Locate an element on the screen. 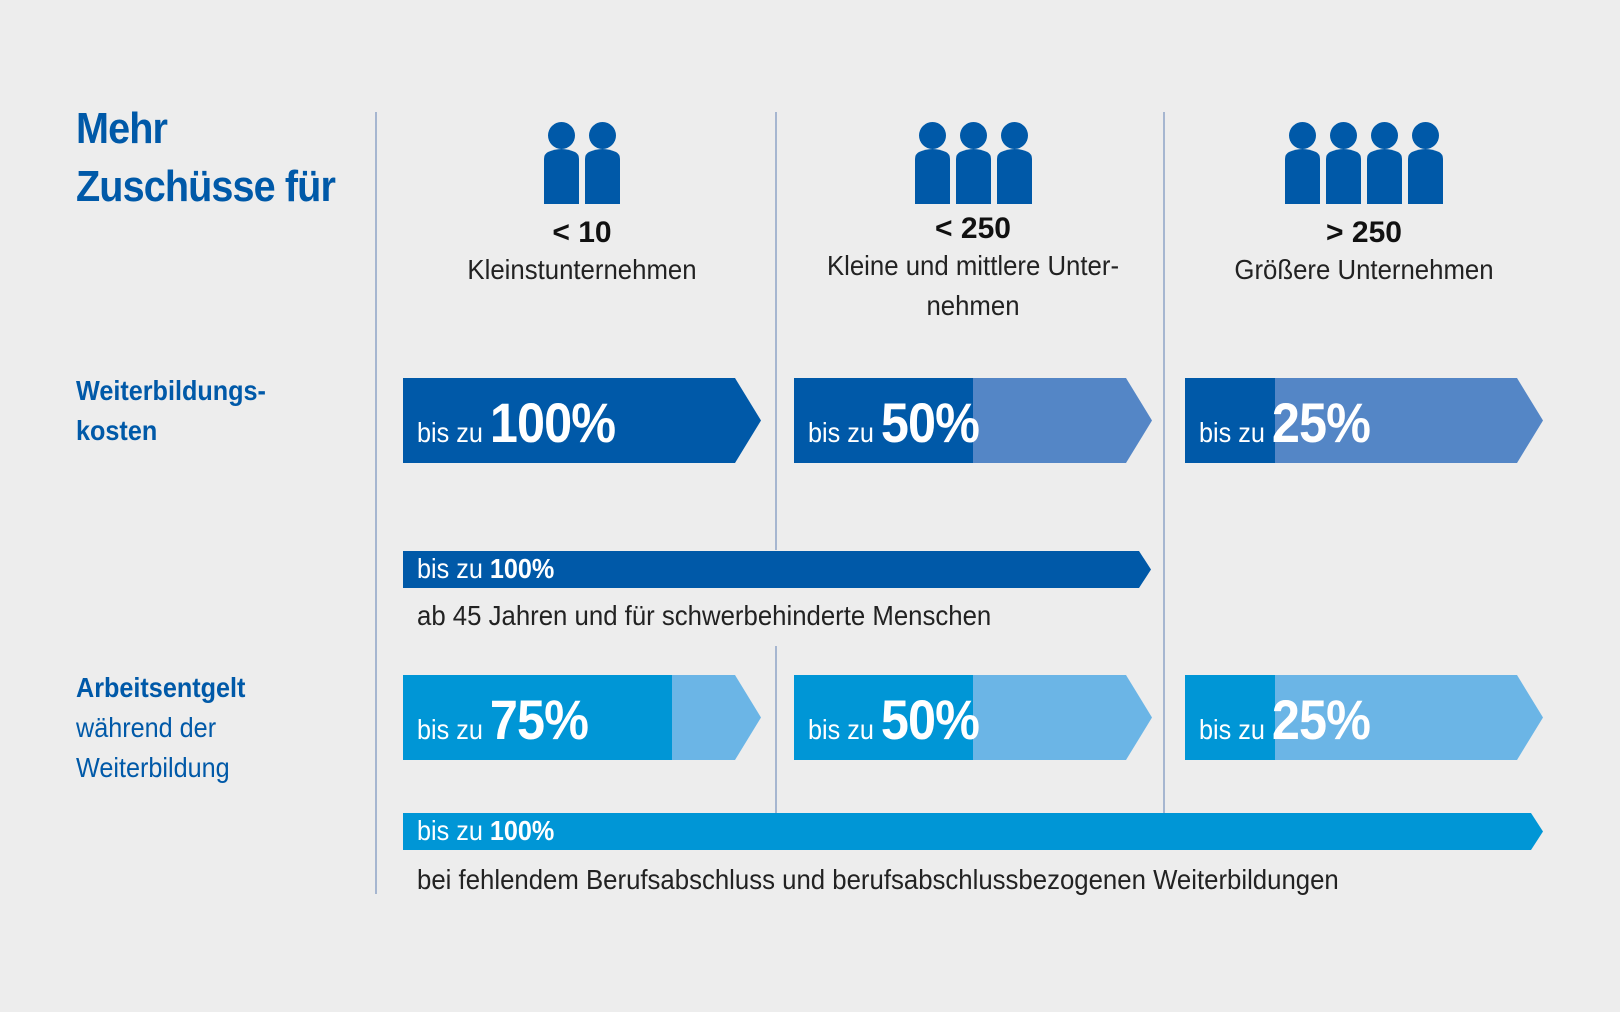 The width and height of the screenshot is (1620, 1012). row-label-line-2: während der is located at coordinates (146, 727).